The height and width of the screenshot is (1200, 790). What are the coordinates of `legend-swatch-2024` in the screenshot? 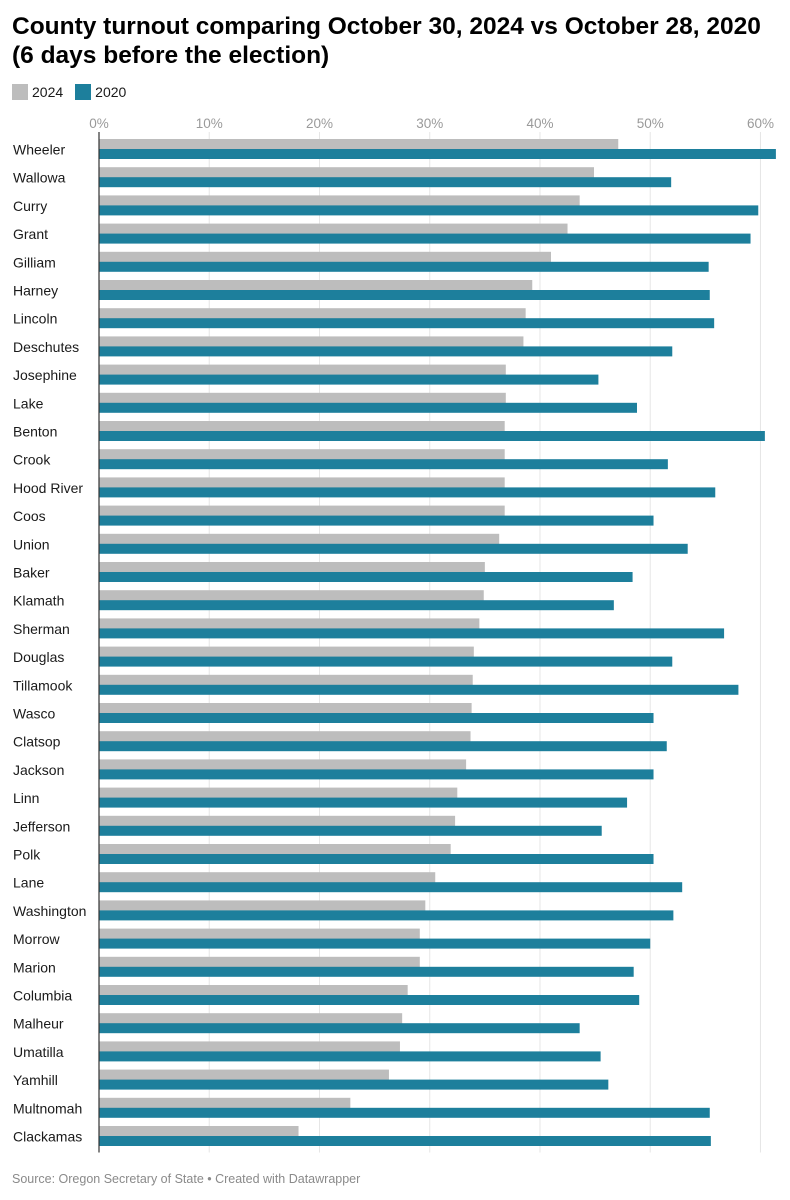 It's located at (20, 92).